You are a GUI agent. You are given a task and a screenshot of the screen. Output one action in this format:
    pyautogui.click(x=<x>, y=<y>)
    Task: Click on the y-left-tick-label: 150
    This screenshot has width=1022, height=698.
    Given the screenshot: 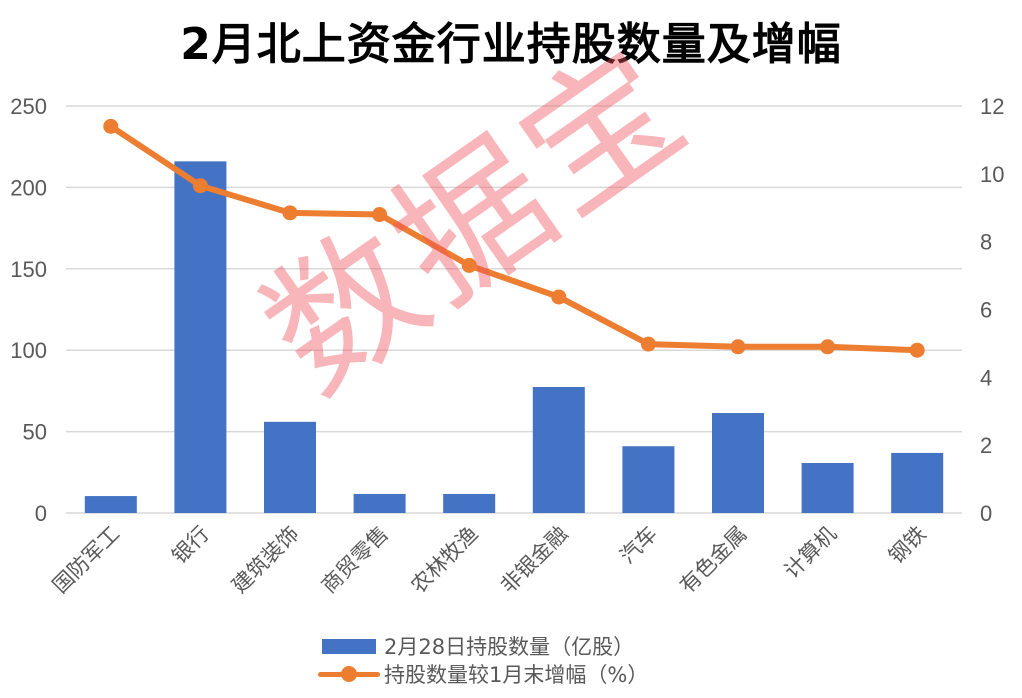 What is the action you would take?
    pyautogui.click(x=28, y=269)
    